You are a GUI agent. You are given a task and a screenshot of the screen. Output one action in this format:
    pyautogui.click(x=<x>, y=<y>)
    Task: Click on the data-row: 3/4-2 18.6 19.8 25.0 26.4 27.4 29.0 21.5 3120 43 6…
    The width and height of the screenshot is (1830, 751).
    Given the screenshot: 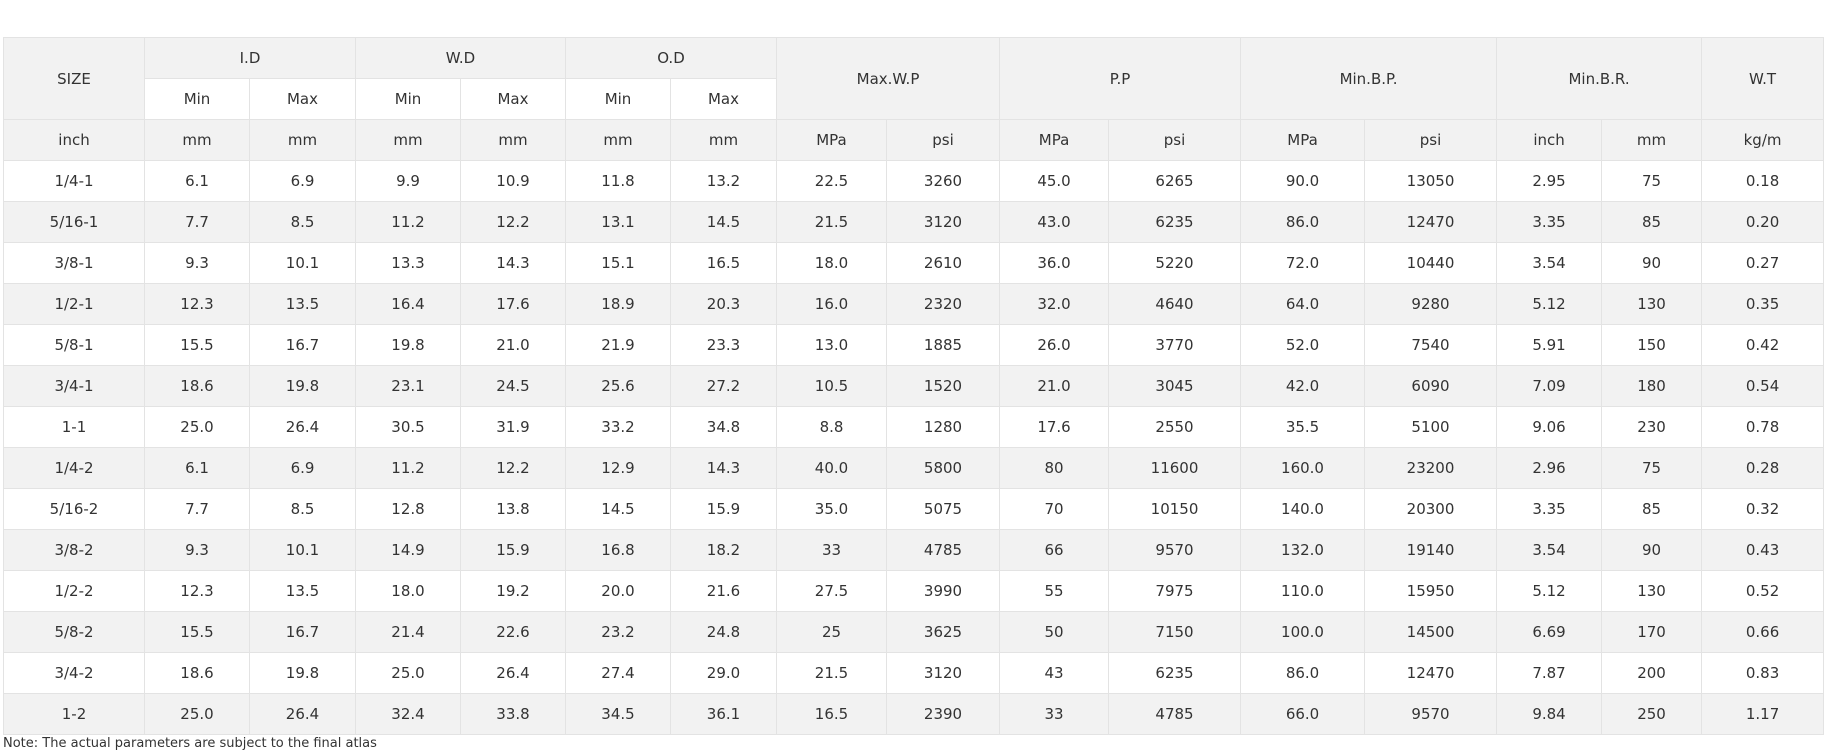 What is the action you would take?
    pyautogui.click(x=914, y=673)
    